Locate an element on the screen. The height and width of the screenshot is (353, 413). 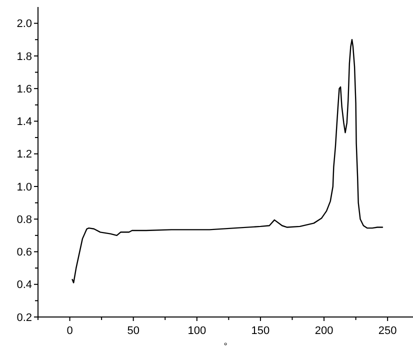
y-tick-label: 1.2 is located at coordinates (24, 154).